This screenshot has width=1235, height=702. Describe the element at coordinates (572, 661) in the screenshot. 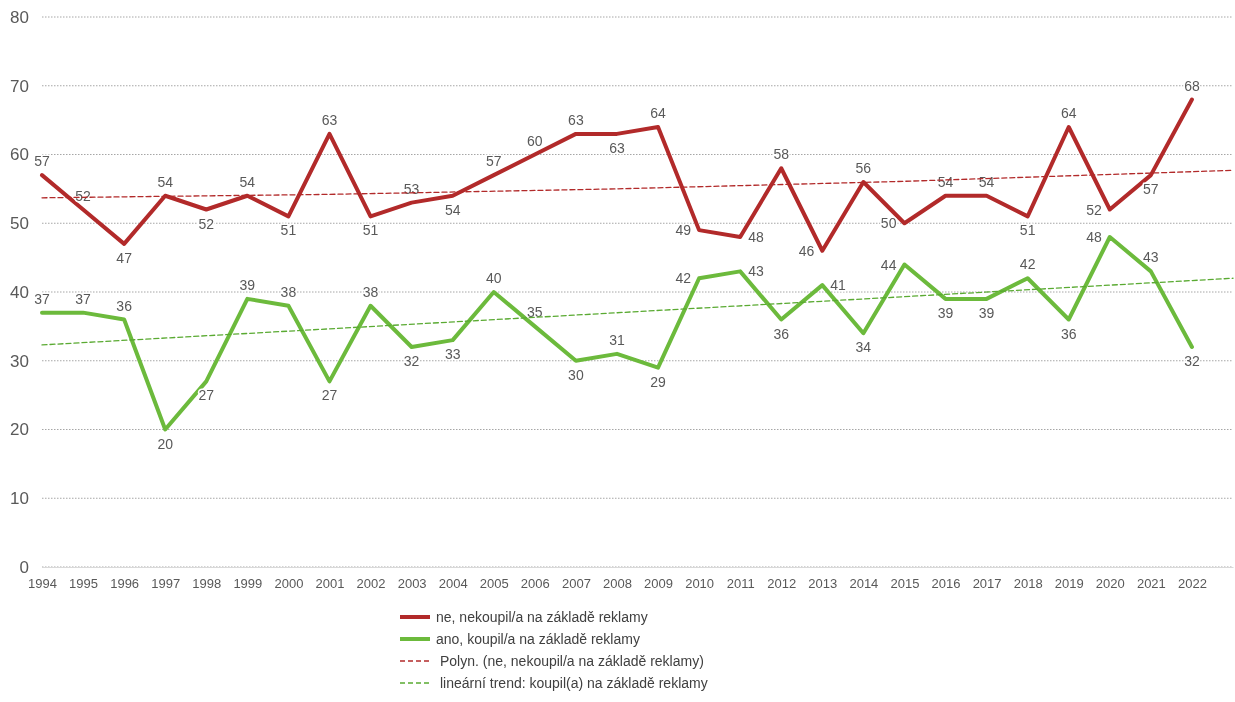

I see `legend-label: Polyn. (ne, nekoupil/a na základě reklamy)` at that location.